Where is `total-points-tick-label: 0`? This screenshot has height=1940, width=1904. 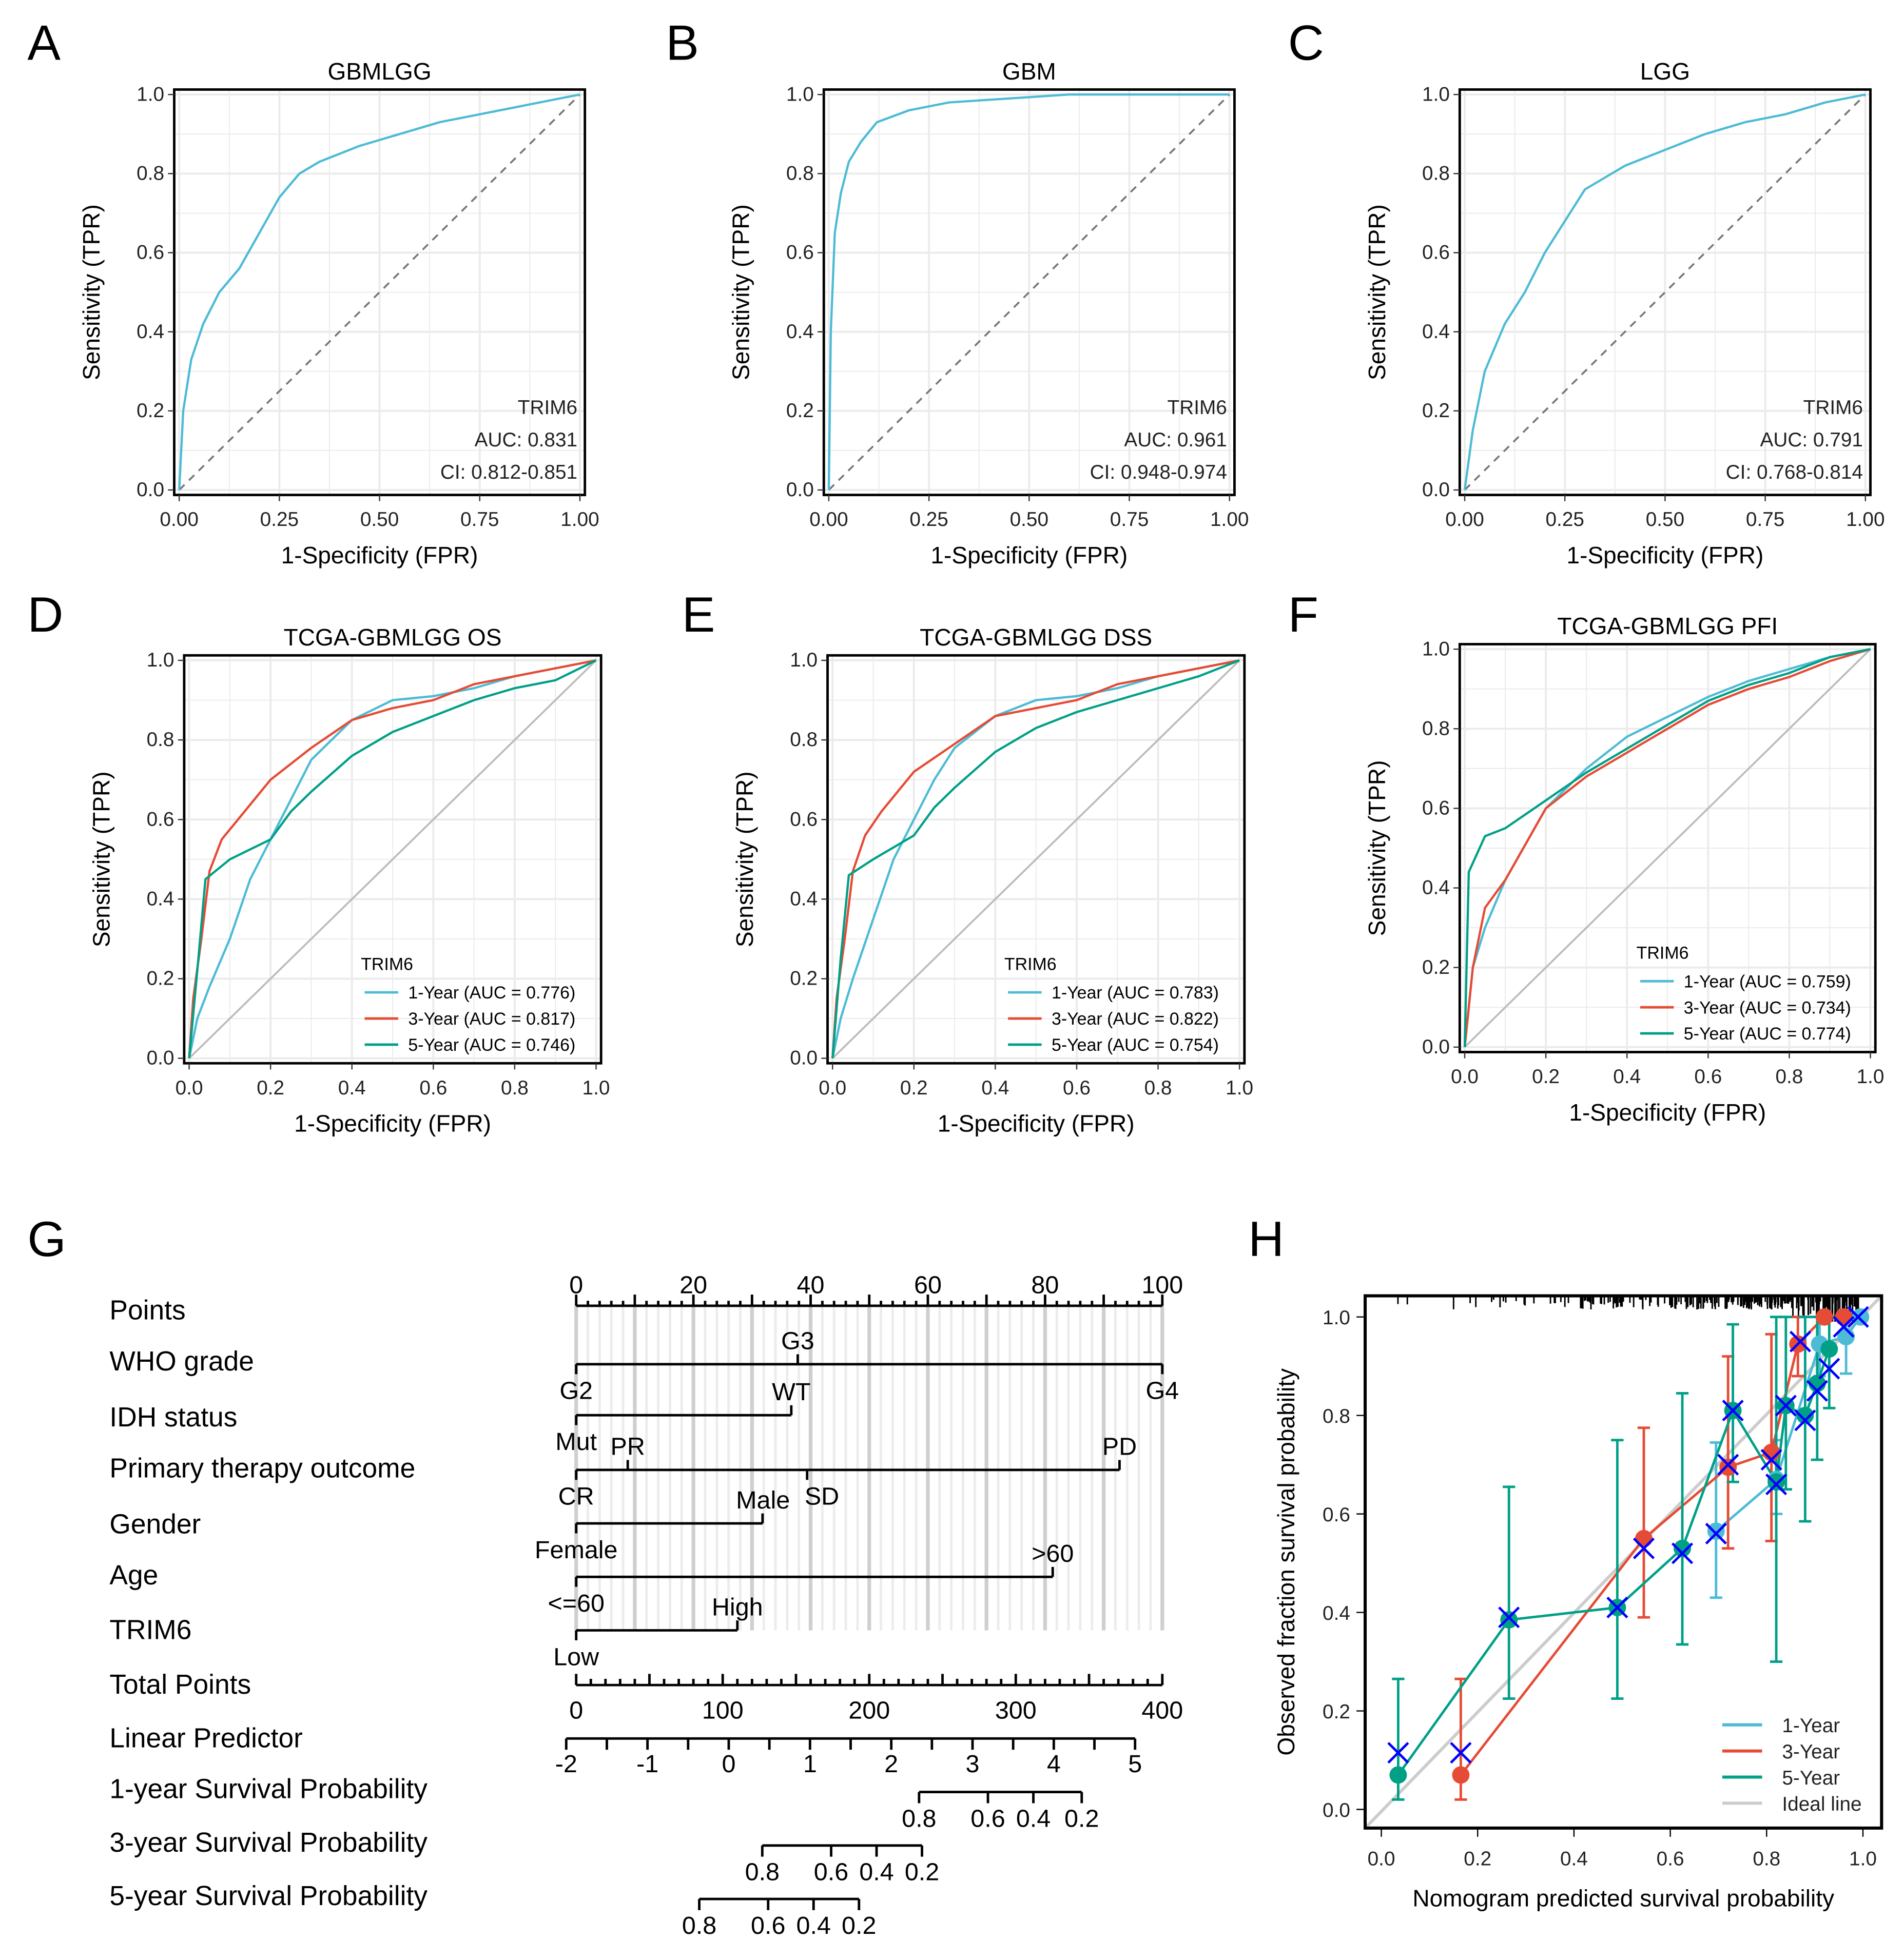 total-points-tick-label: 0 is located at coordinates (576, 1711).